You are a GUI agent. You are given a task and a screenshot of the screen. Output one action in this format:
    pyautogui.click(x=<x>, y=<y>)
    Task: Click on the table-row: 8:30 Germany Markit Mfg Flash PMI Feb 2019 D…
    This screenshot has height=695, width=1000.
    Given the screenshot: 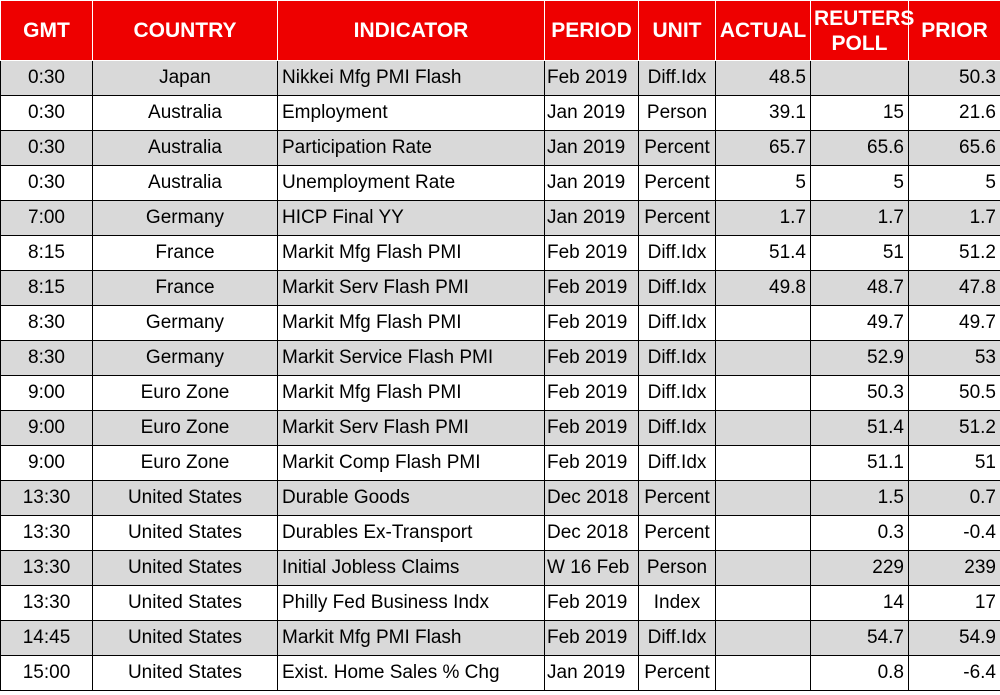 What is the action you would take?
    pyautogui.click(x=500, y=323)
    